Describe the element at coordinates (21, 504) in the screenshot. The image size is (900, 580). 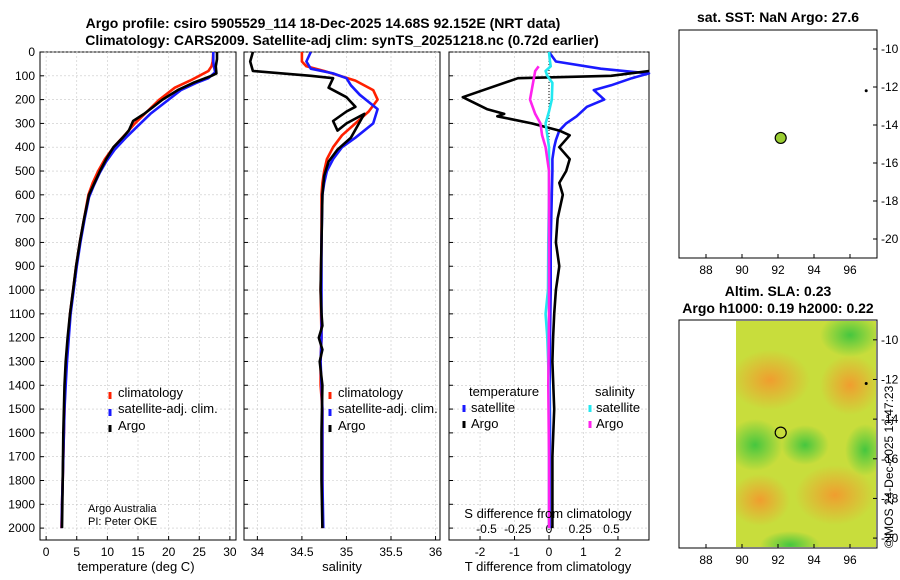
I see `depth-tick-label: 1900` at that location.